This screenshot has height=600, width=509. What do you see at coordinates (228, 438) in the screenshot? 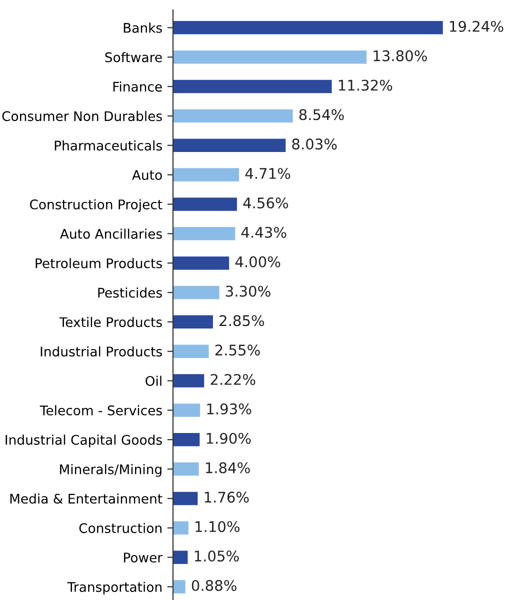
I see `data-label: 1.90%` at bounding box center [228, 438].